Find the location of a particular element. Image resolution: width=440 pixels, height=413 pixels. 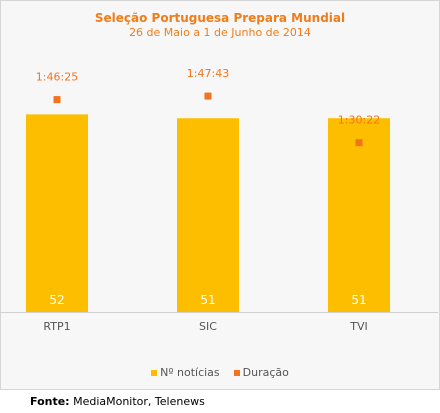

chart-legend: Nº notícias Duração is located at coordinates (220, 372).